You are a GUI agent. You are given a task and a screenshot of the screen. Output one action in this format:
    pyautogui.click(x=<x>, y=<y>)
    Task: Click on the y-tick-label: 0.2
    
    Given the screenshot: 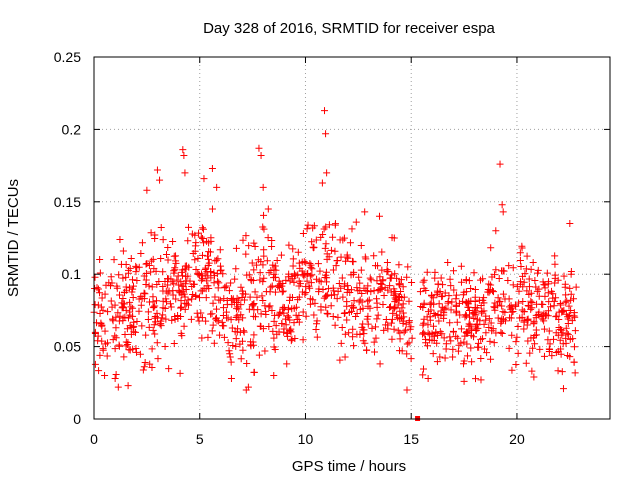 What is the action you would take?
    pyautogui.click(x=72, y=129)
    